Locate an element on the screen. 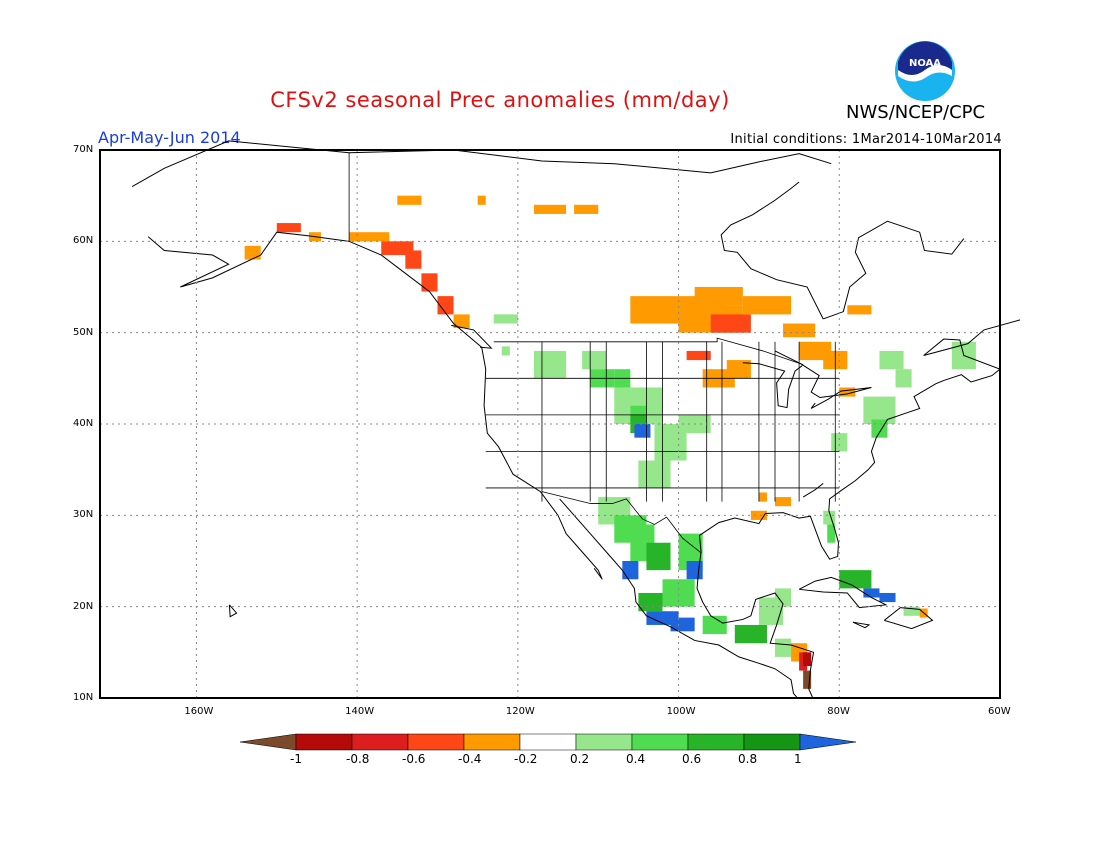  cuba-island is located at coordinates (843, 592).